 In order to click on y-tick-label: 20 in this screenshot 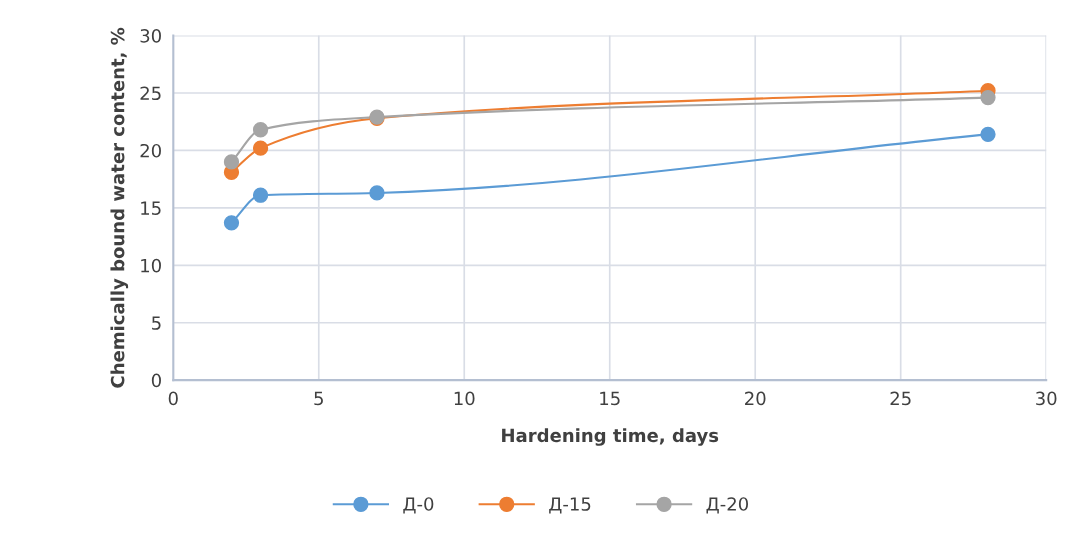, I will do `click(150, 150)`.